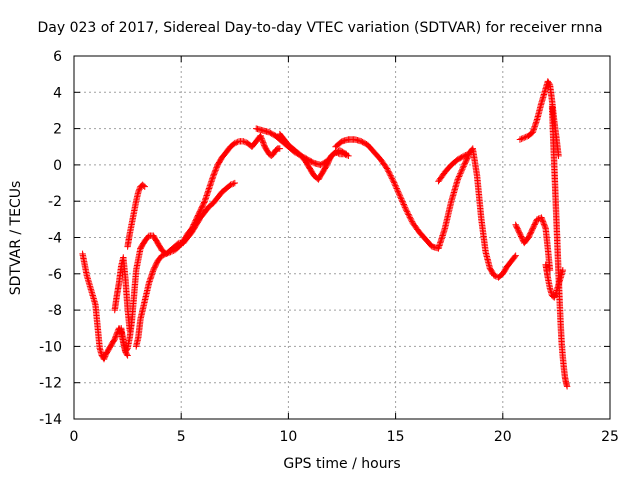 Image resolution: width=640 pixels, height=480 pixels. Describe the element at coordinates (610, 437) in the screenshot. I see `x-tick-label: 25` at that location.